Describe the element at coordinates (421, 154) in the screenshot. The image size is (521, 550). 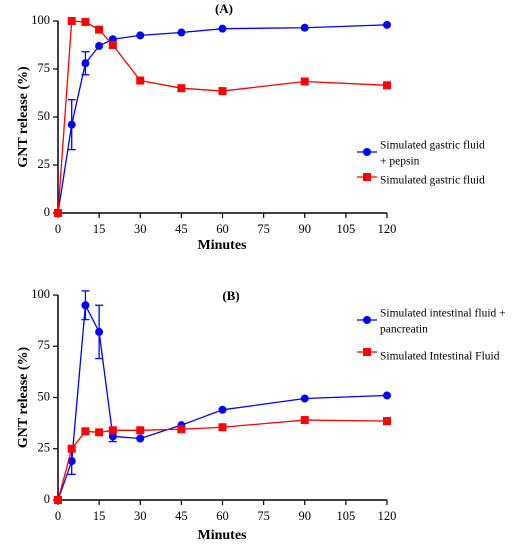
I see `legend-item: Simulated gastric fluid + pepsin` at that location.